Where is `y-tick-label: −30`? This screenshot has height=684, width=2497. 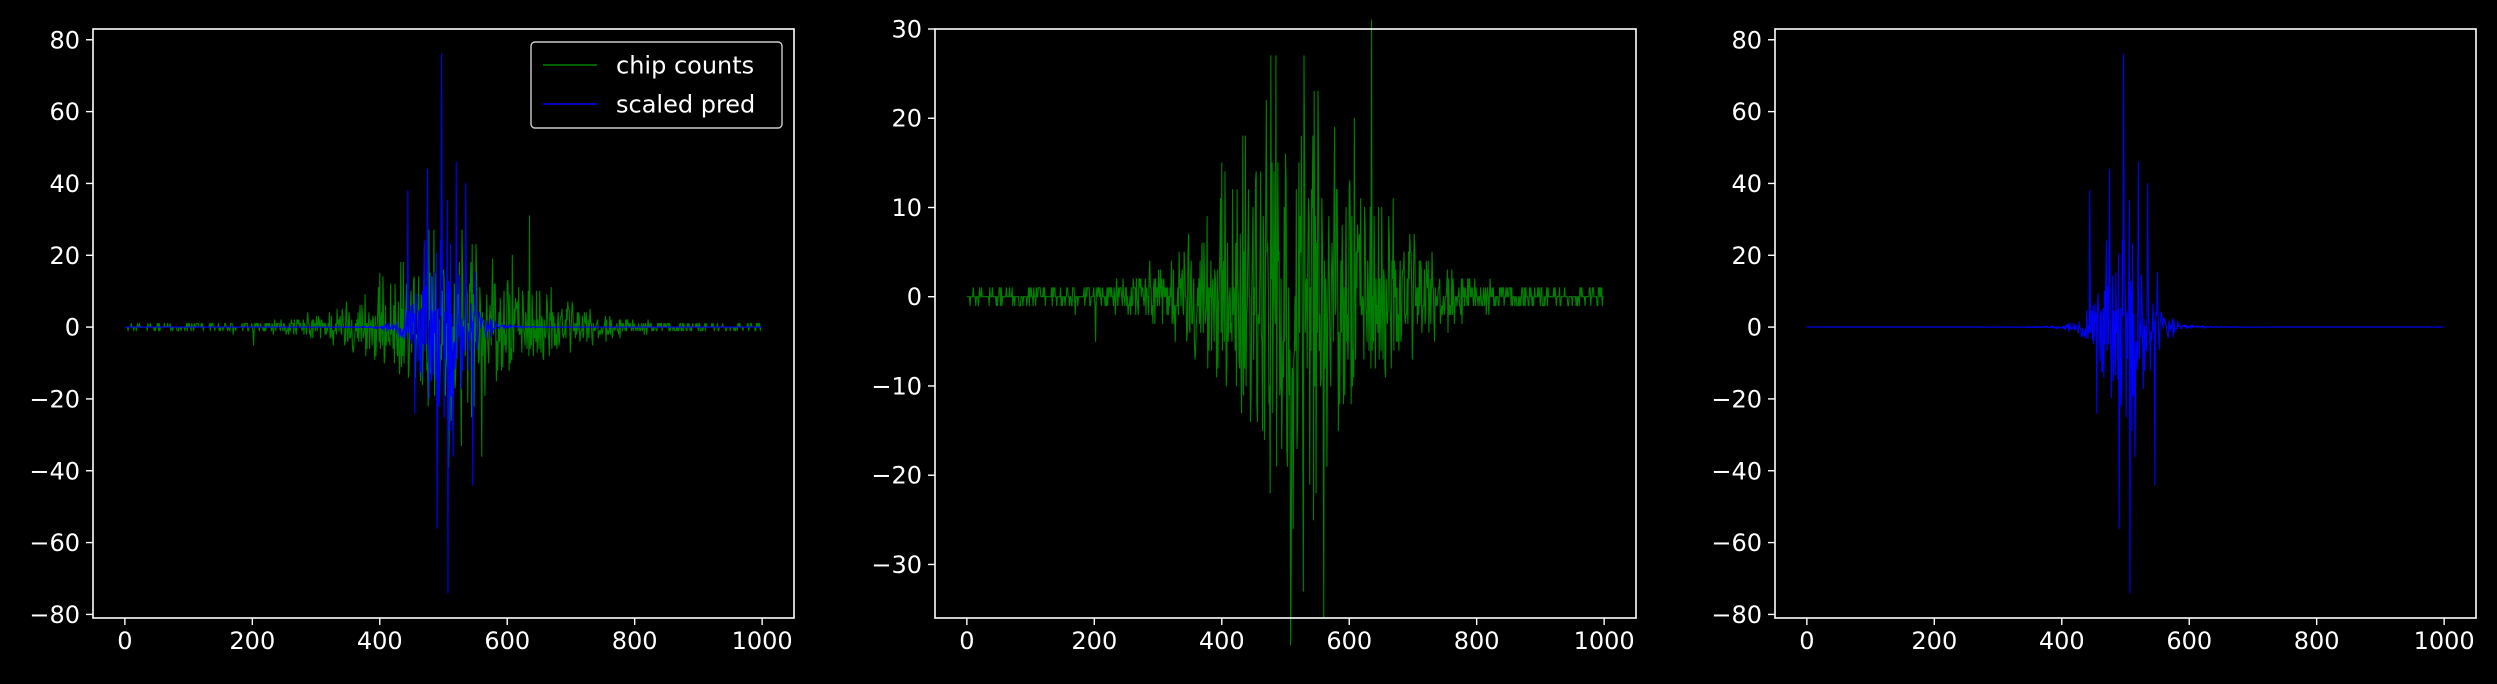
y-tick-label: −30 is located at coordinates (896, 565).